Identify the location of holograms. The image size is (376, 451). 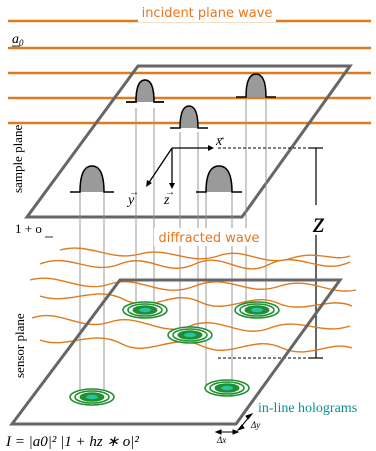
(174, 353).